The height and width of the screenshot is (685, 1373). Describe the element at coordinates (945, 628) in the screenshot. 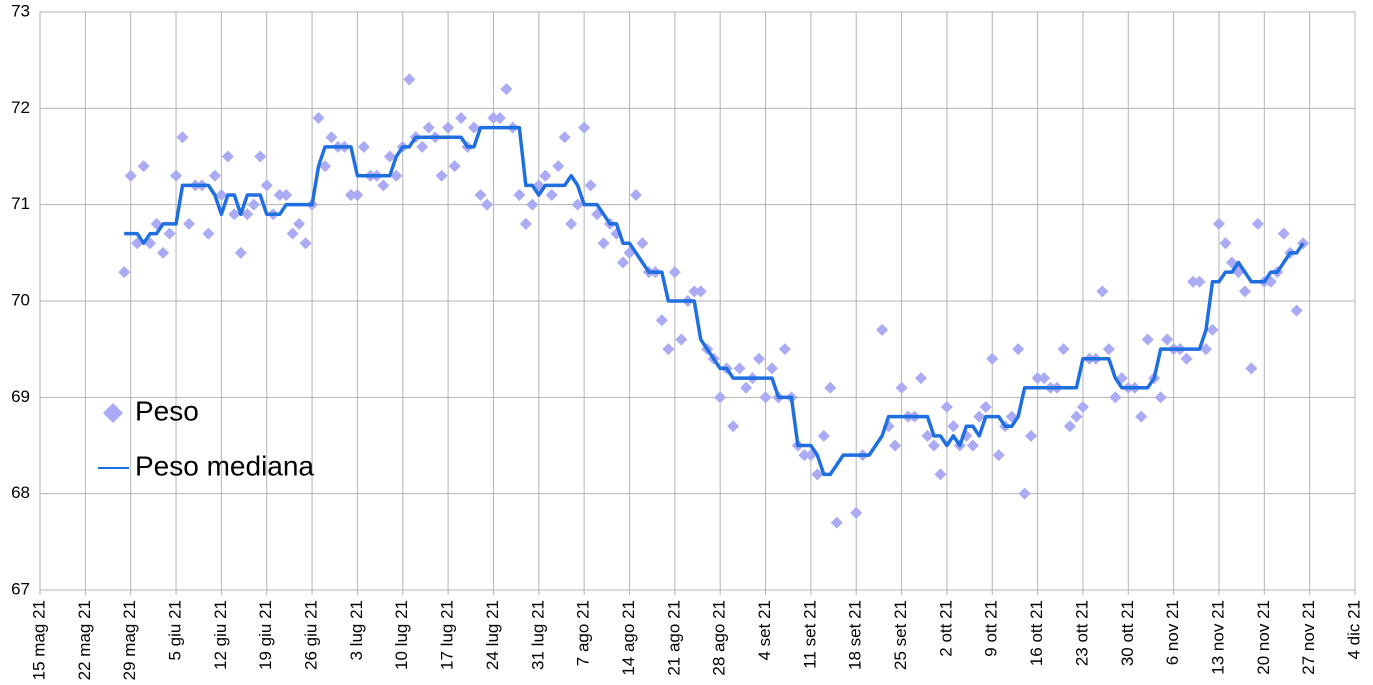

I see `x-tick-label: 2 ott 21` at that location.